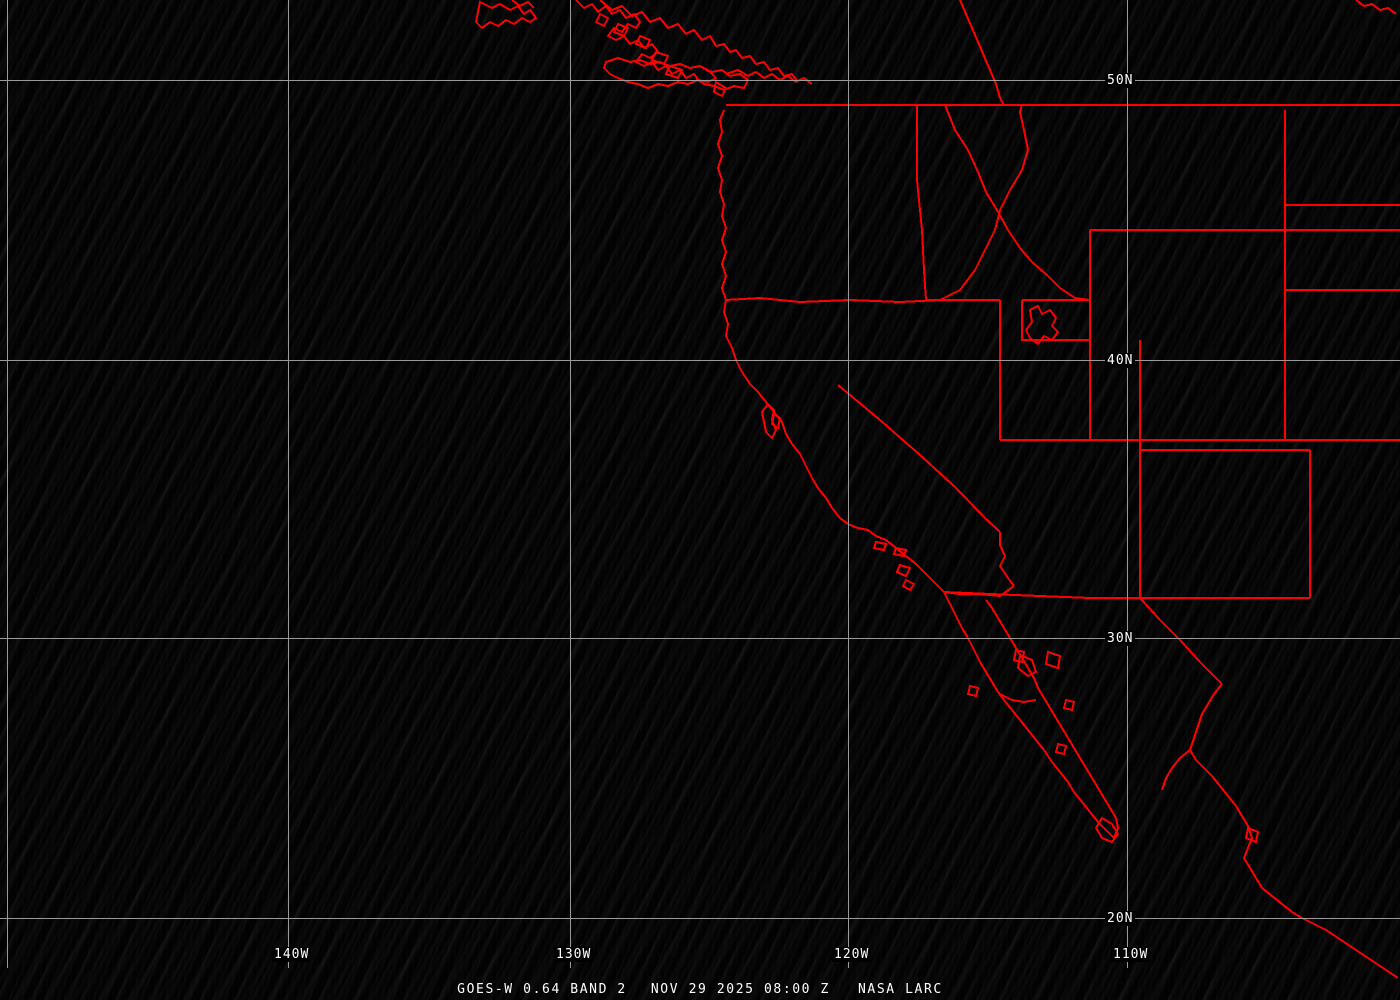 This screenshot has height=1000, width=1400. What do you see at coordinates (523, 4) in the screenshot?
I see `coastline-alaska-panhandle-fragment` at bounding box center [523, 4].